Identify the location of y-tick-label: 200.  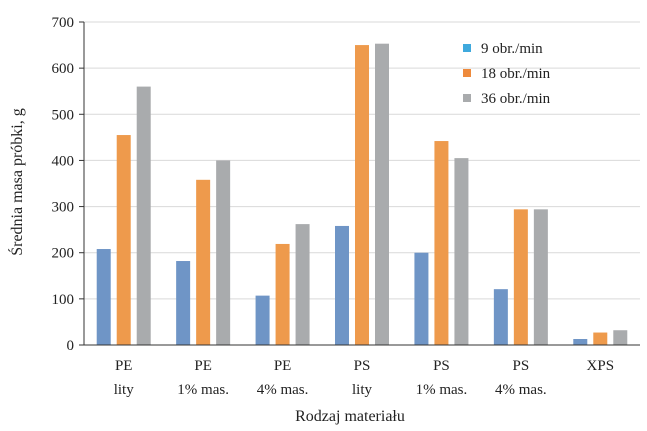
(63, 254).